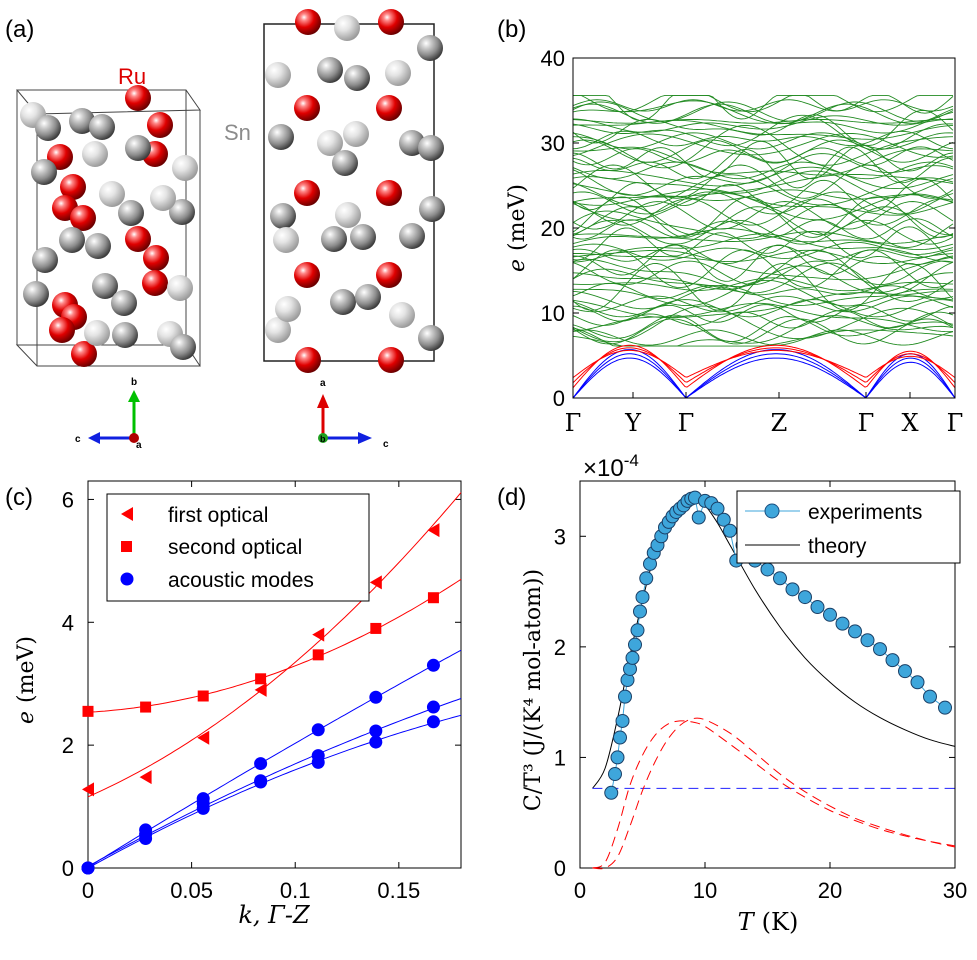 The width and height of the screenshot is (977, 960). What do you see at coordinates (633, 423) in the screenshot?
I see `kpoint-label: Y` at bounding box center [633, 423].